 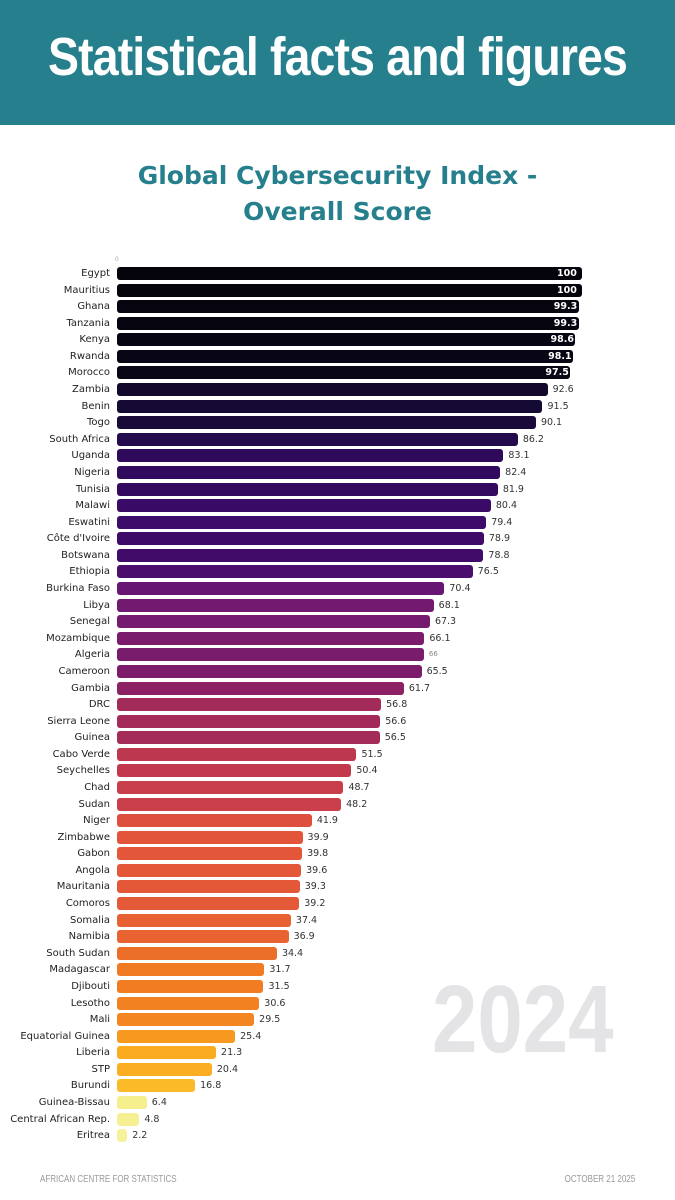 What do you see at coordinates (83, 887) in the screenshot?
I see `category-label: Mauritania` at bounding box center [83, 887].